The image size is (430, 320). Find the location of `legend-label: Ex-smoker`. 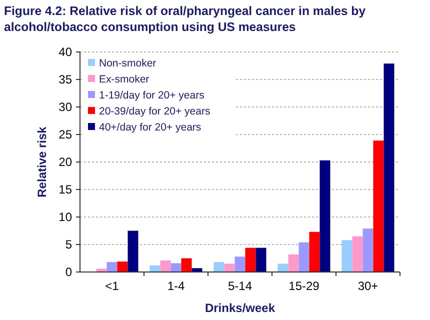

legend-label: Ex-smoker is located at coordinates (124, 80).